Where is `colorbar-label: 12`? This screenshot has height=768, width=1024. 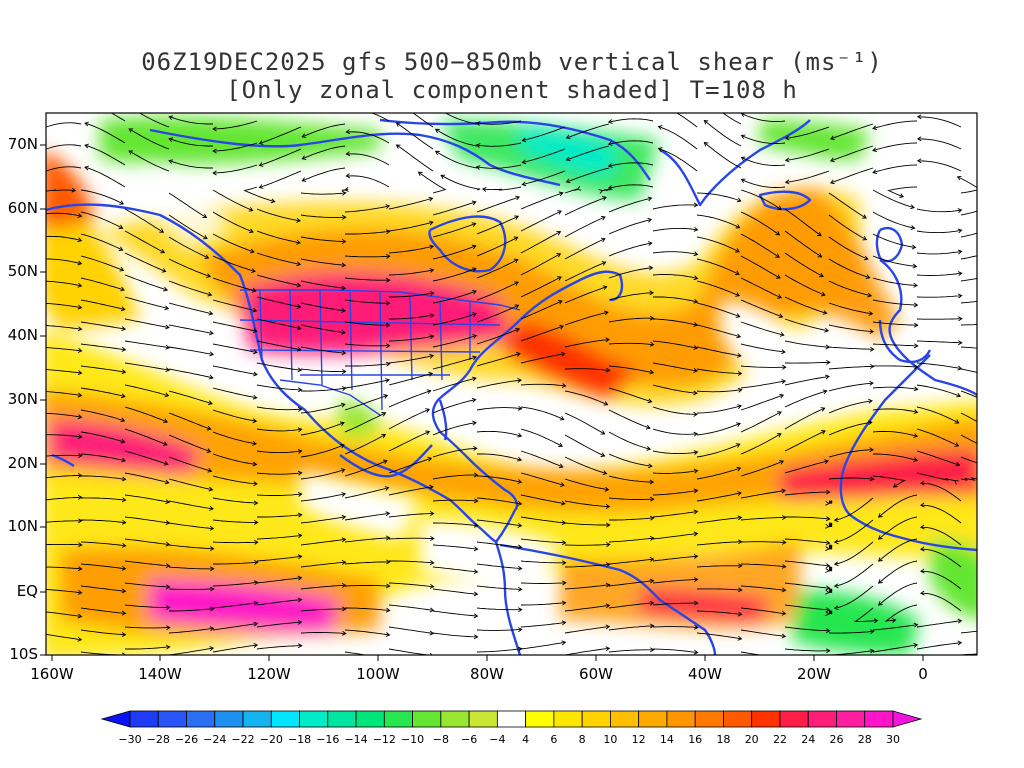
colorbar-label: 12 is located at coordinates (639, 739).